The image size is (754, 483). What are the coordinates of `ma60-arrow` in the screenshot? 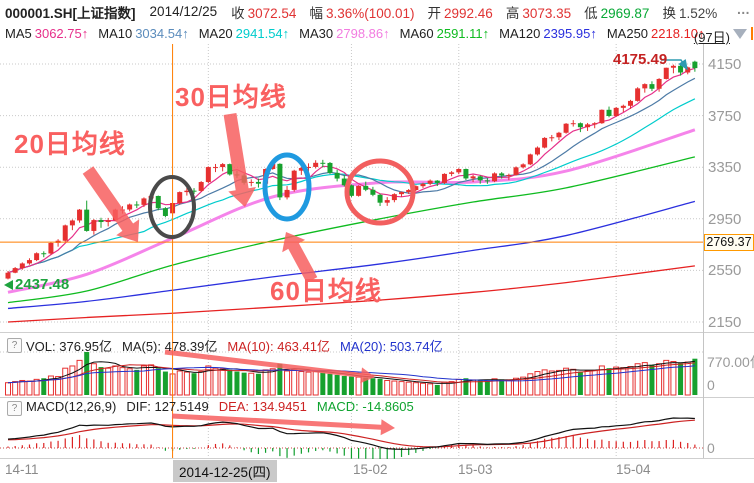 It's located at (300, 257).